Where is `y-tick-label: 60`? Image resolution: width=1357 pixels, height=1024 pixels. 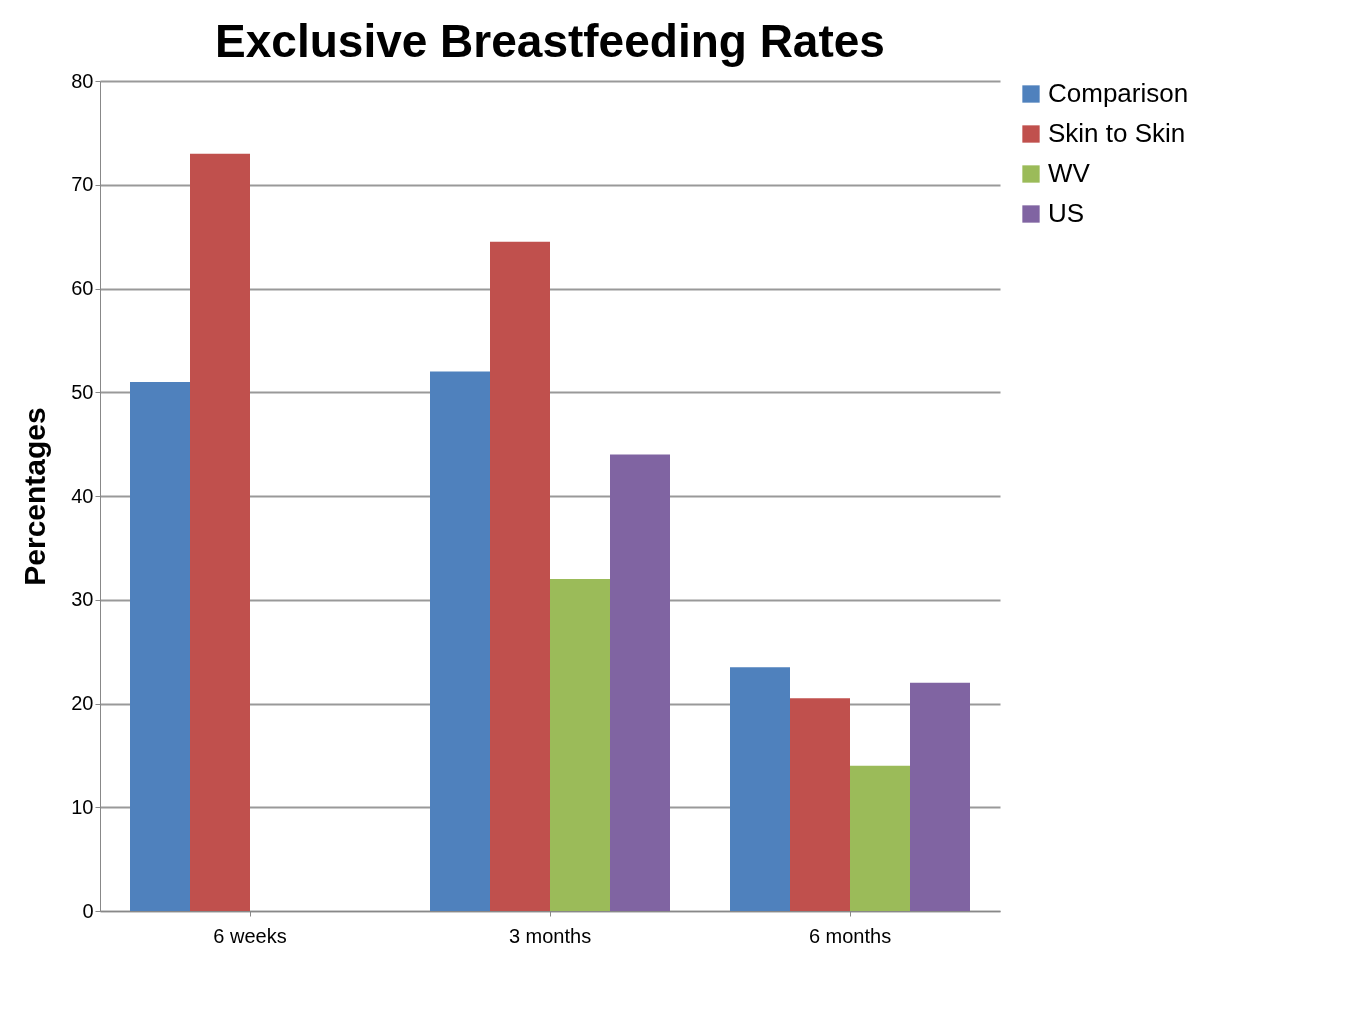 y-tick-label: 60 is located at coordinates (82, 288).